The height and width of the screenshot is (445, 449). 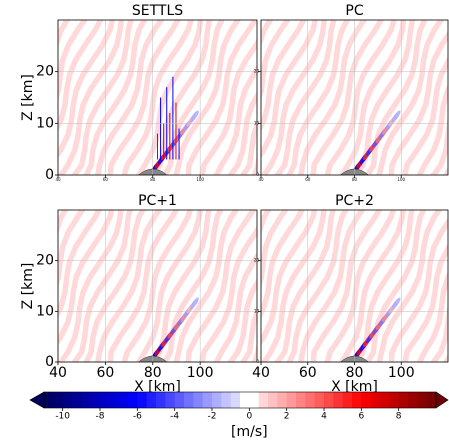 I want to click on colorbar-extend-low, so click(x=37, y=400).